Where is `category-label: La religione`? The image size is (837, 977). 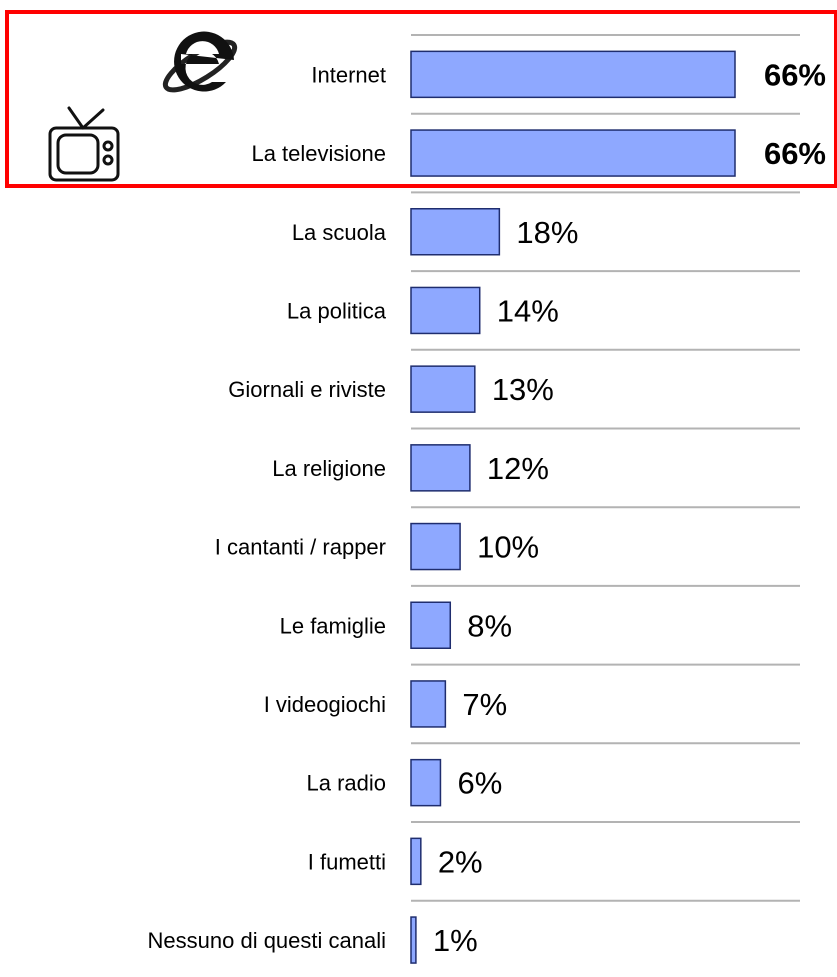
category-label: La religione is located at coordinates (329, 468).